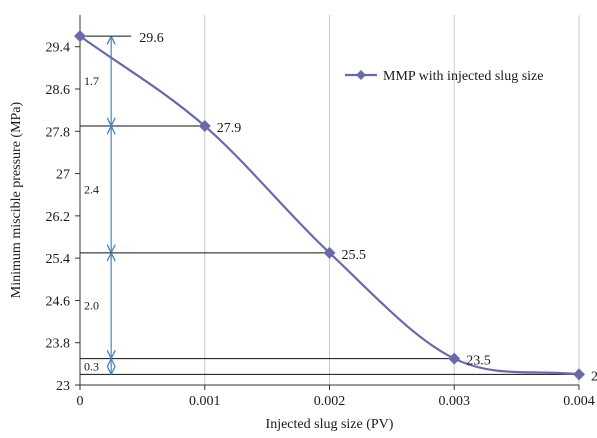 This screenshot has width=597, height=438. Describe the element at coordinates (151, 38) in the screenshot. I see `data-point-label: 29.6` at that location.